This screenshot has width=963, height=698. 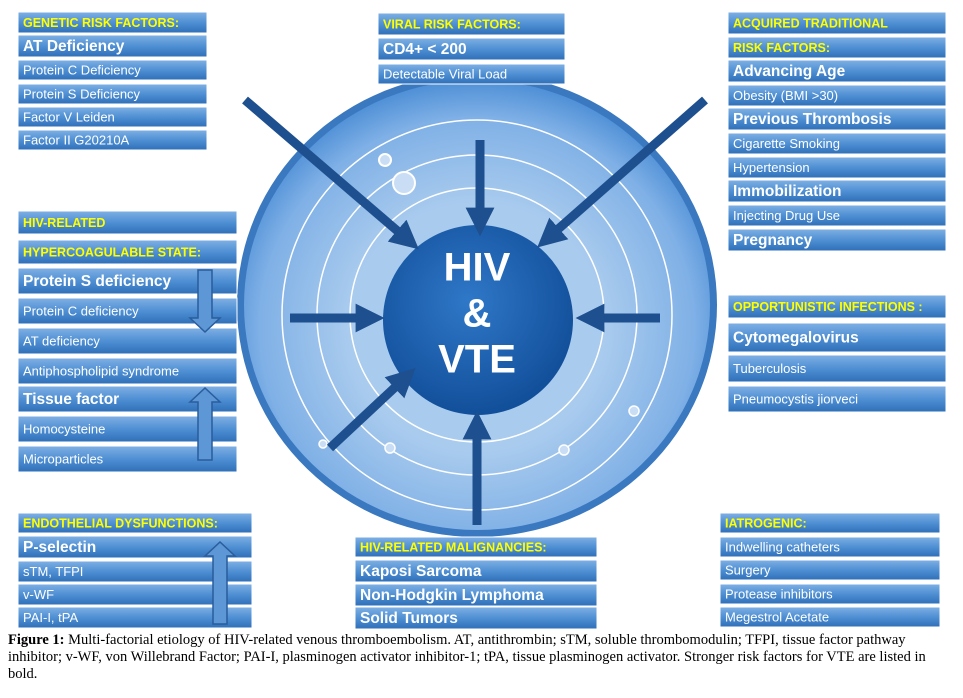 I want to click on factor: Protease inhibitors, so click(x=779, y=593).